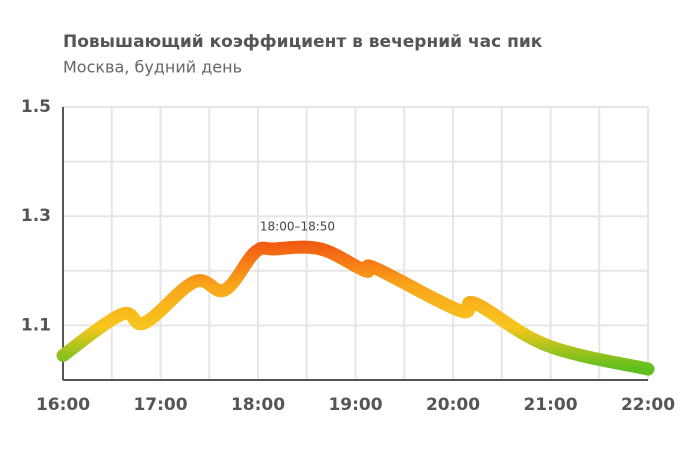 Image resolution: width=700 pixels, height=455 pixels. Describe the element at coordinates (160, 405) in the screenshot. I see `x-tick-label: 17:00` at that location.